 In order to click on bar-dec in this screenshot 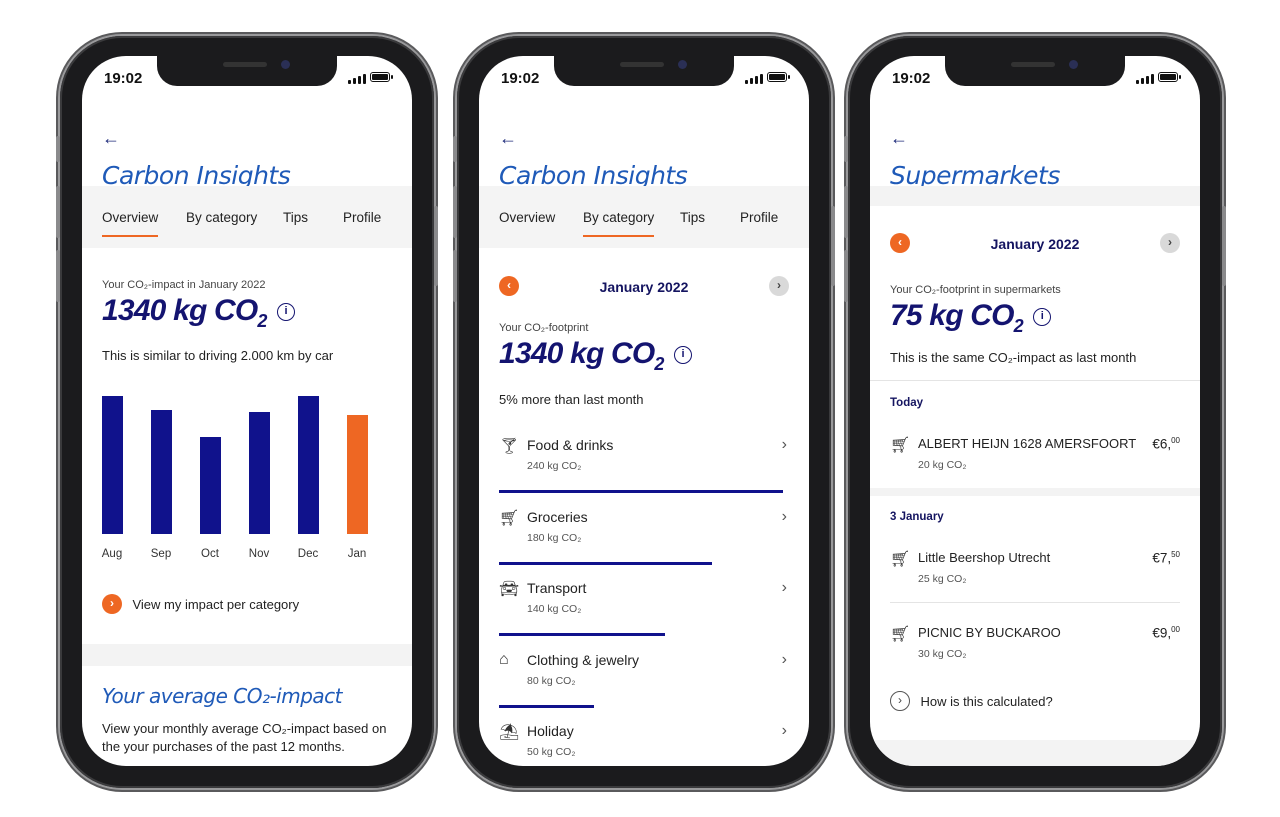, I will do `click(308, 465)`.